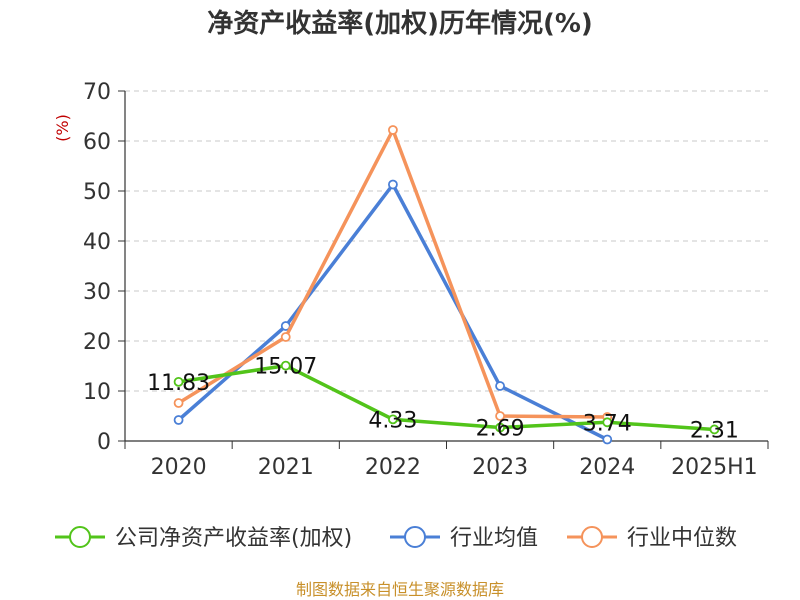 This screenshot has height=600, width=800. What do you see at coordinates (714, 467) in the screenshot?
I see `x-tick-label: 2025H1` at bounding box center [714, 467].